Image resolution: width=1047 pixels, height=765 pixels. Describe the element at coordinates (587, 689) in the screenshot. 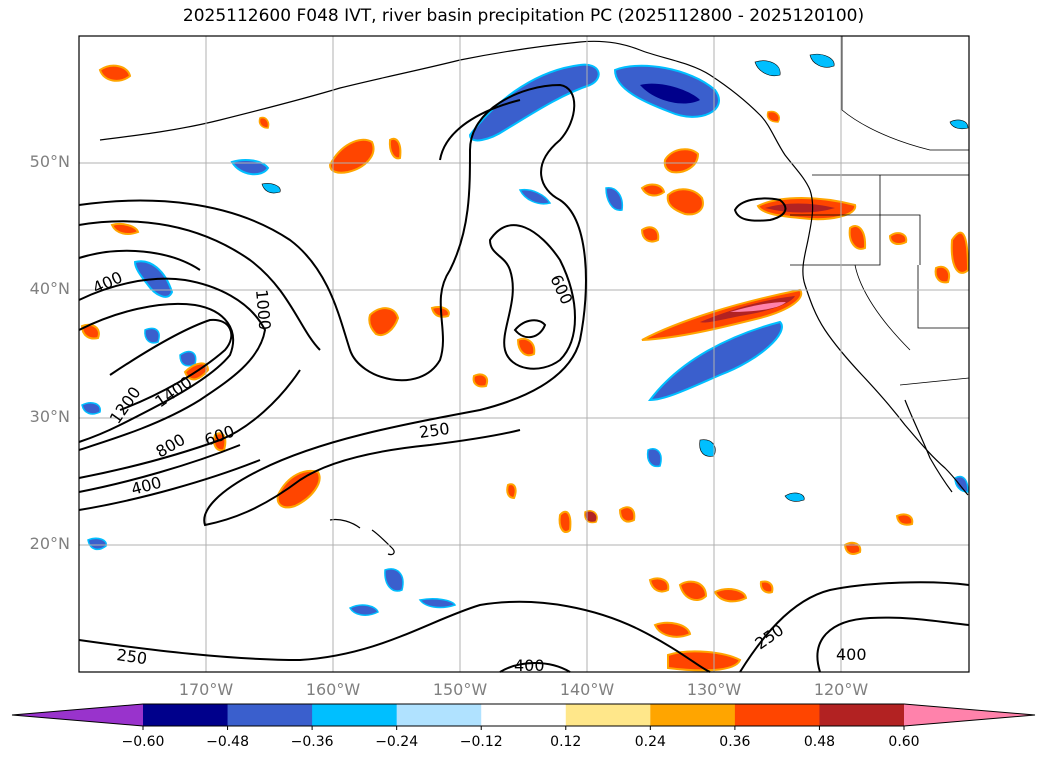

I see `lon-label: 140°W` at that location.